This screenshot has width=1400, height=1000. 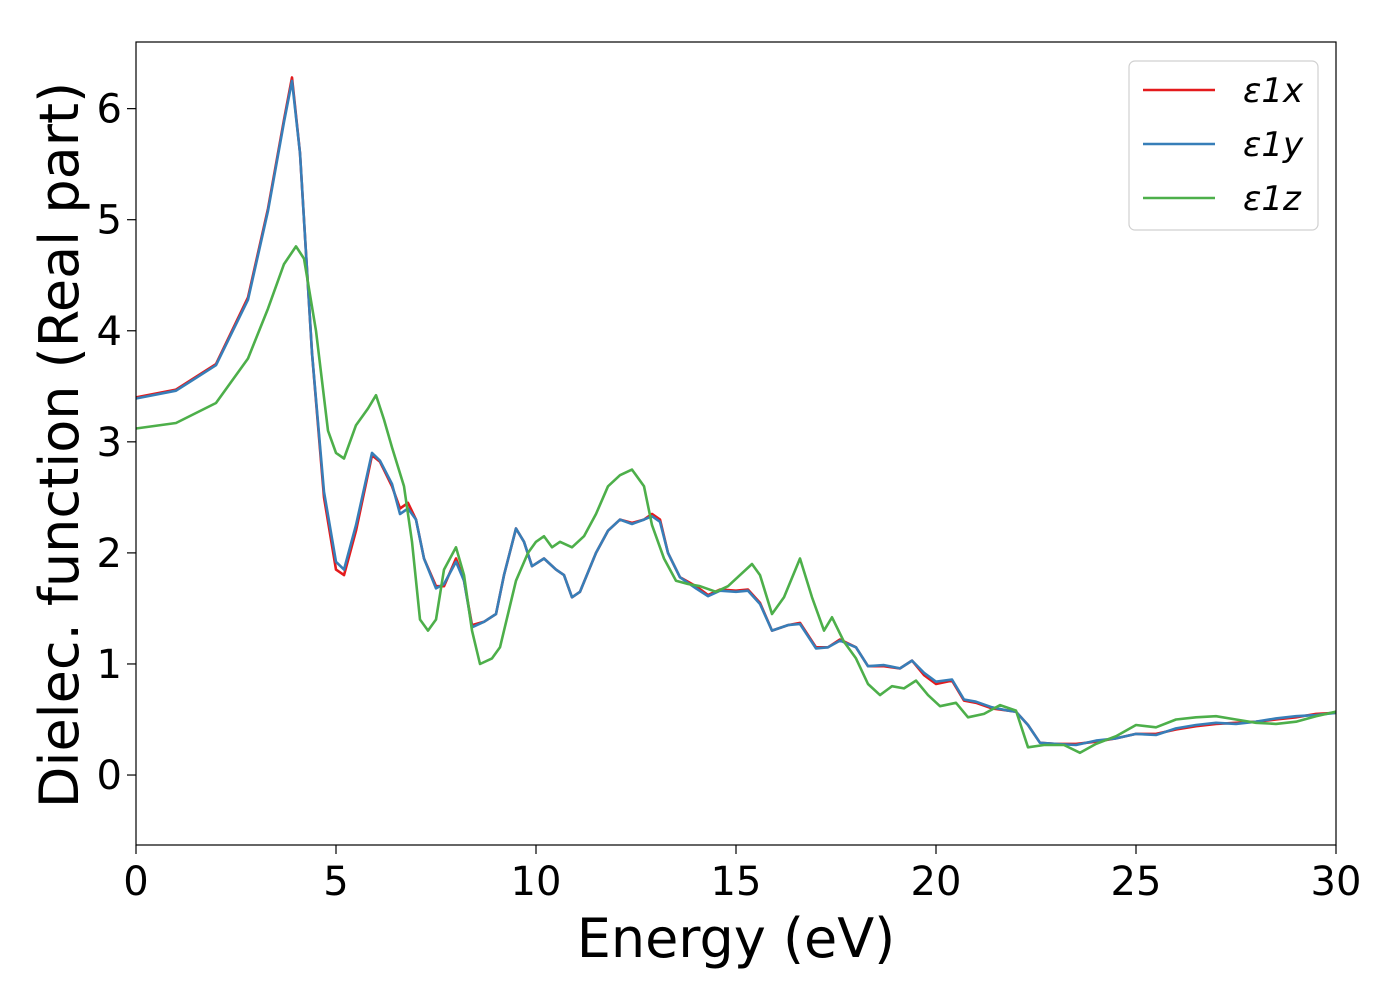 What do you see at coordinates (109, 665) in the screenshot?
I see `y-tick-label: 1` at bounding box center [109, 665].